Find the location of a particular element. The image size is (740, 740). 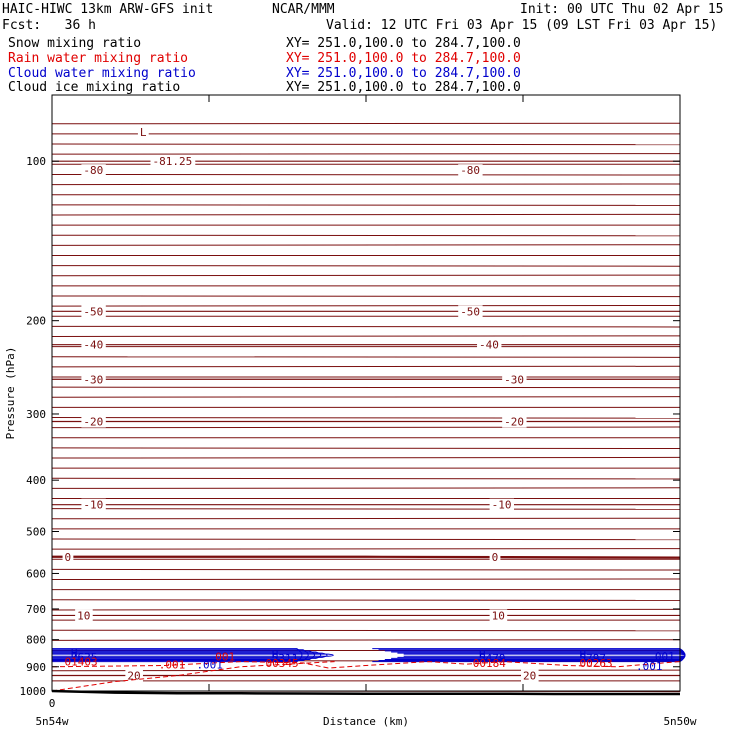

y-tick-label: 100 is located at coordinates (36, 161).